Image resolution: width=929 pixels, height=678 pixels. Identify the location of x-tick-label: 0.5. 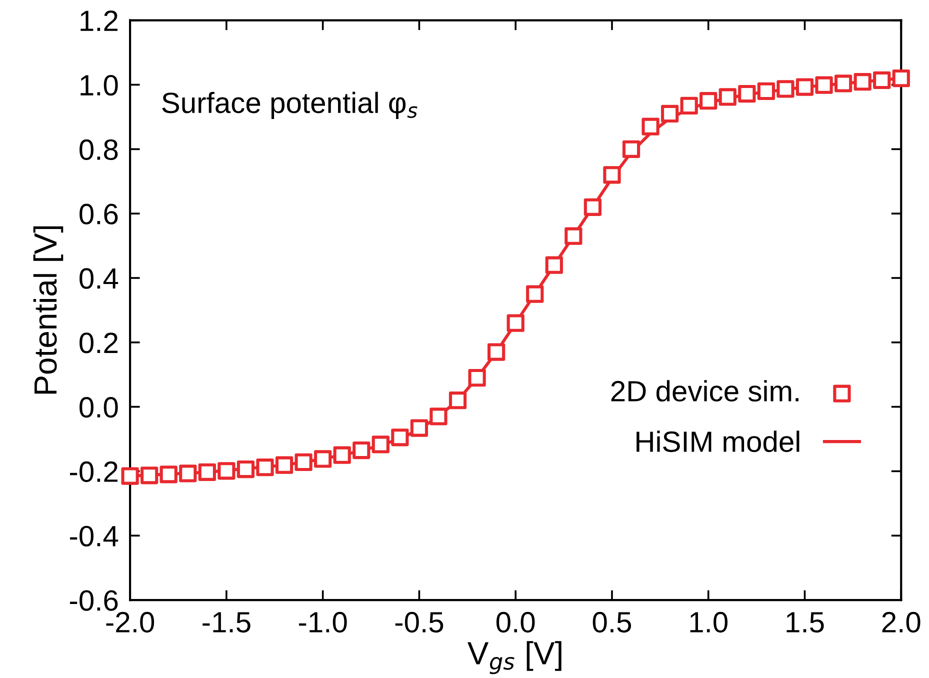
(612, 622).